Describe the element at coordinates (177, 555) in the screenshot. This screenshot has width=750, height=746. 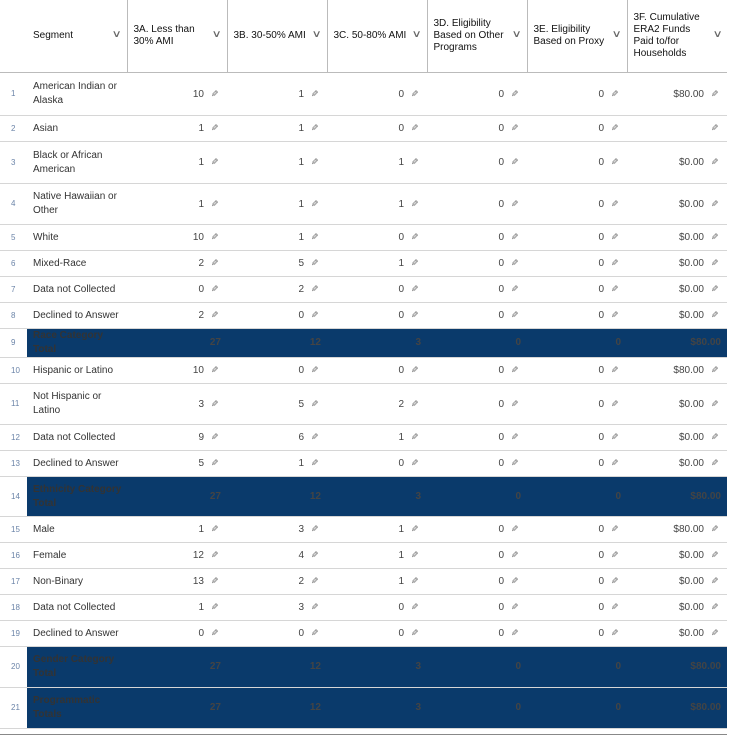
I see `value-cell: 12 ✎` at that location.